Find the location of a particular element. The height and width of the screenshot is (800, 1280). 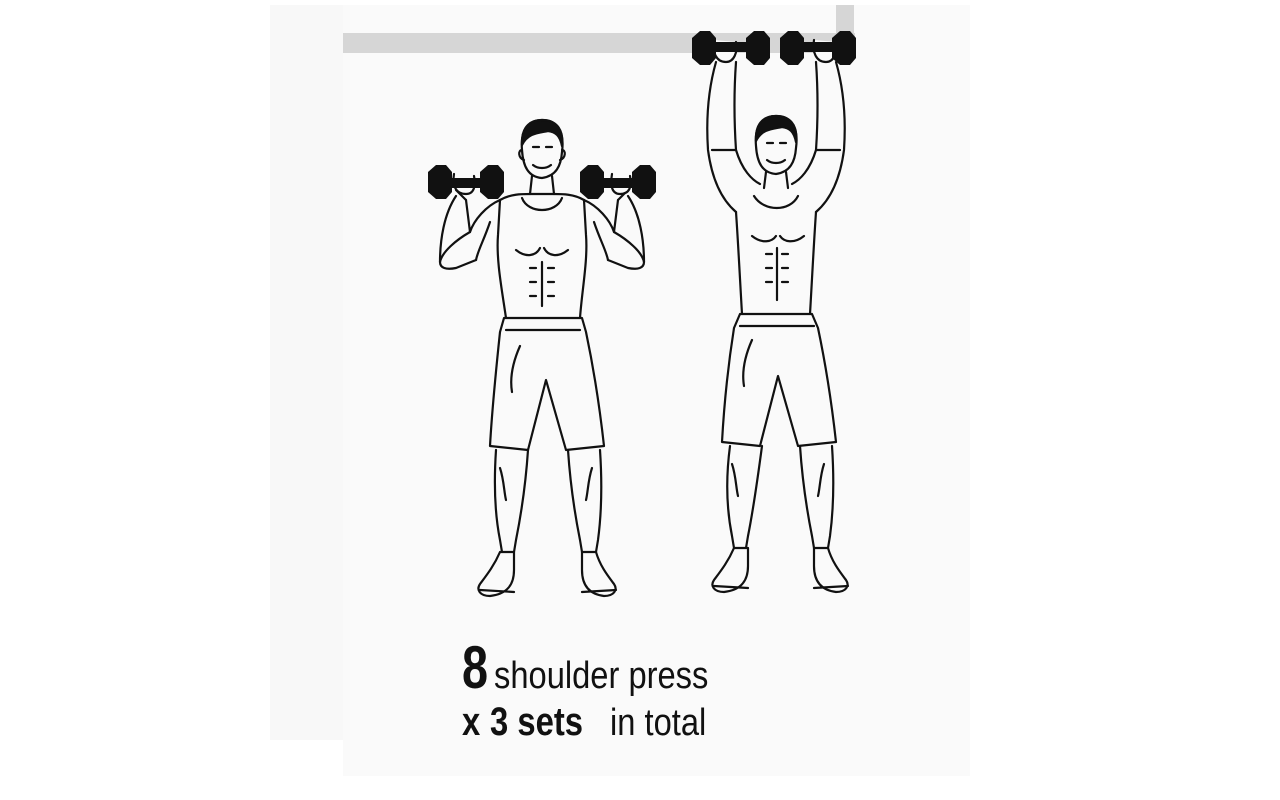

start-position-figure is located at coordinates (542, 358).